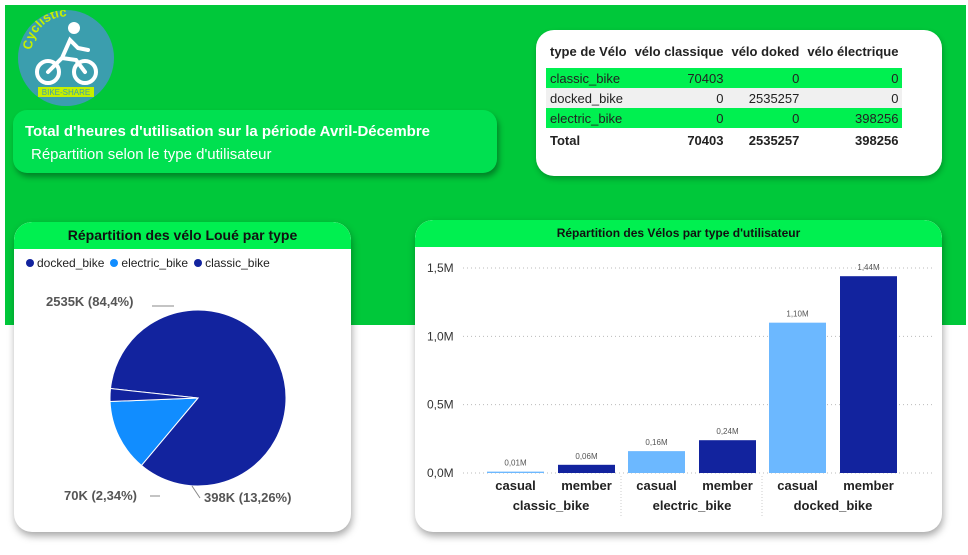 The width and height of the screenshot is (968, 555). I want to click on legend-item-docked: docked_bike, so click(65, 263).